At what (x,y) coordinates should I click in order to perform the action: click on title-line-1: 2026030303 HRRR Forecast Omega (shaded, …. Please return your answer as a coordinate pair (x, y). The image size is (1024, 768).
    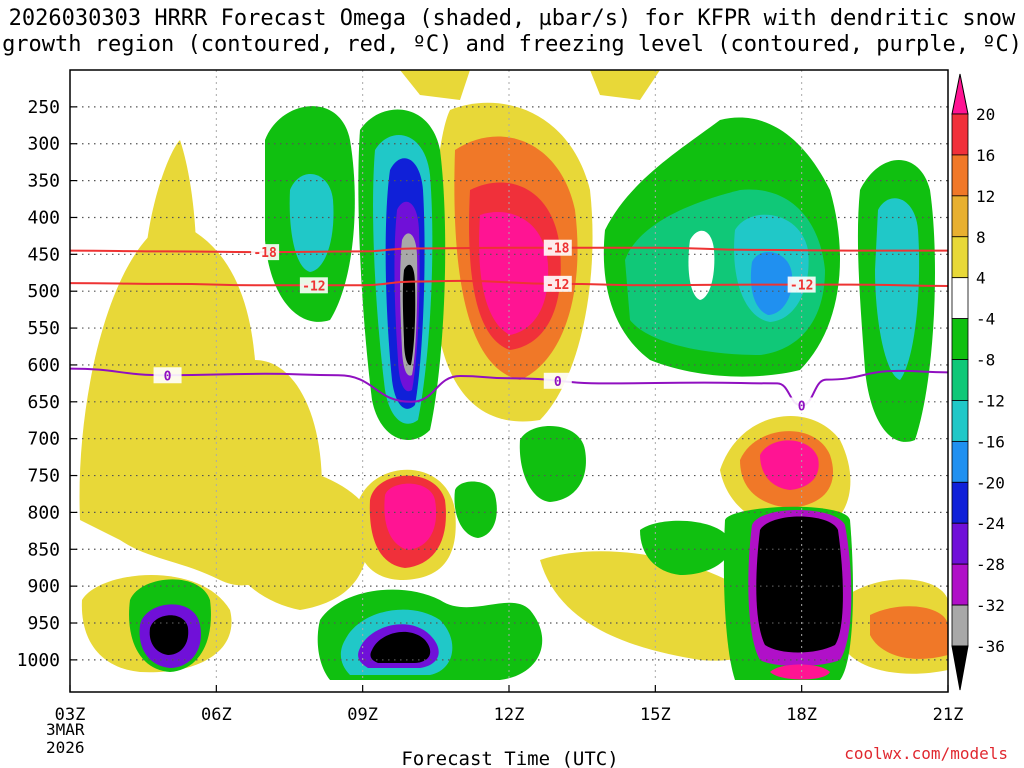
    Looking at the image, I should click on (512, 18).